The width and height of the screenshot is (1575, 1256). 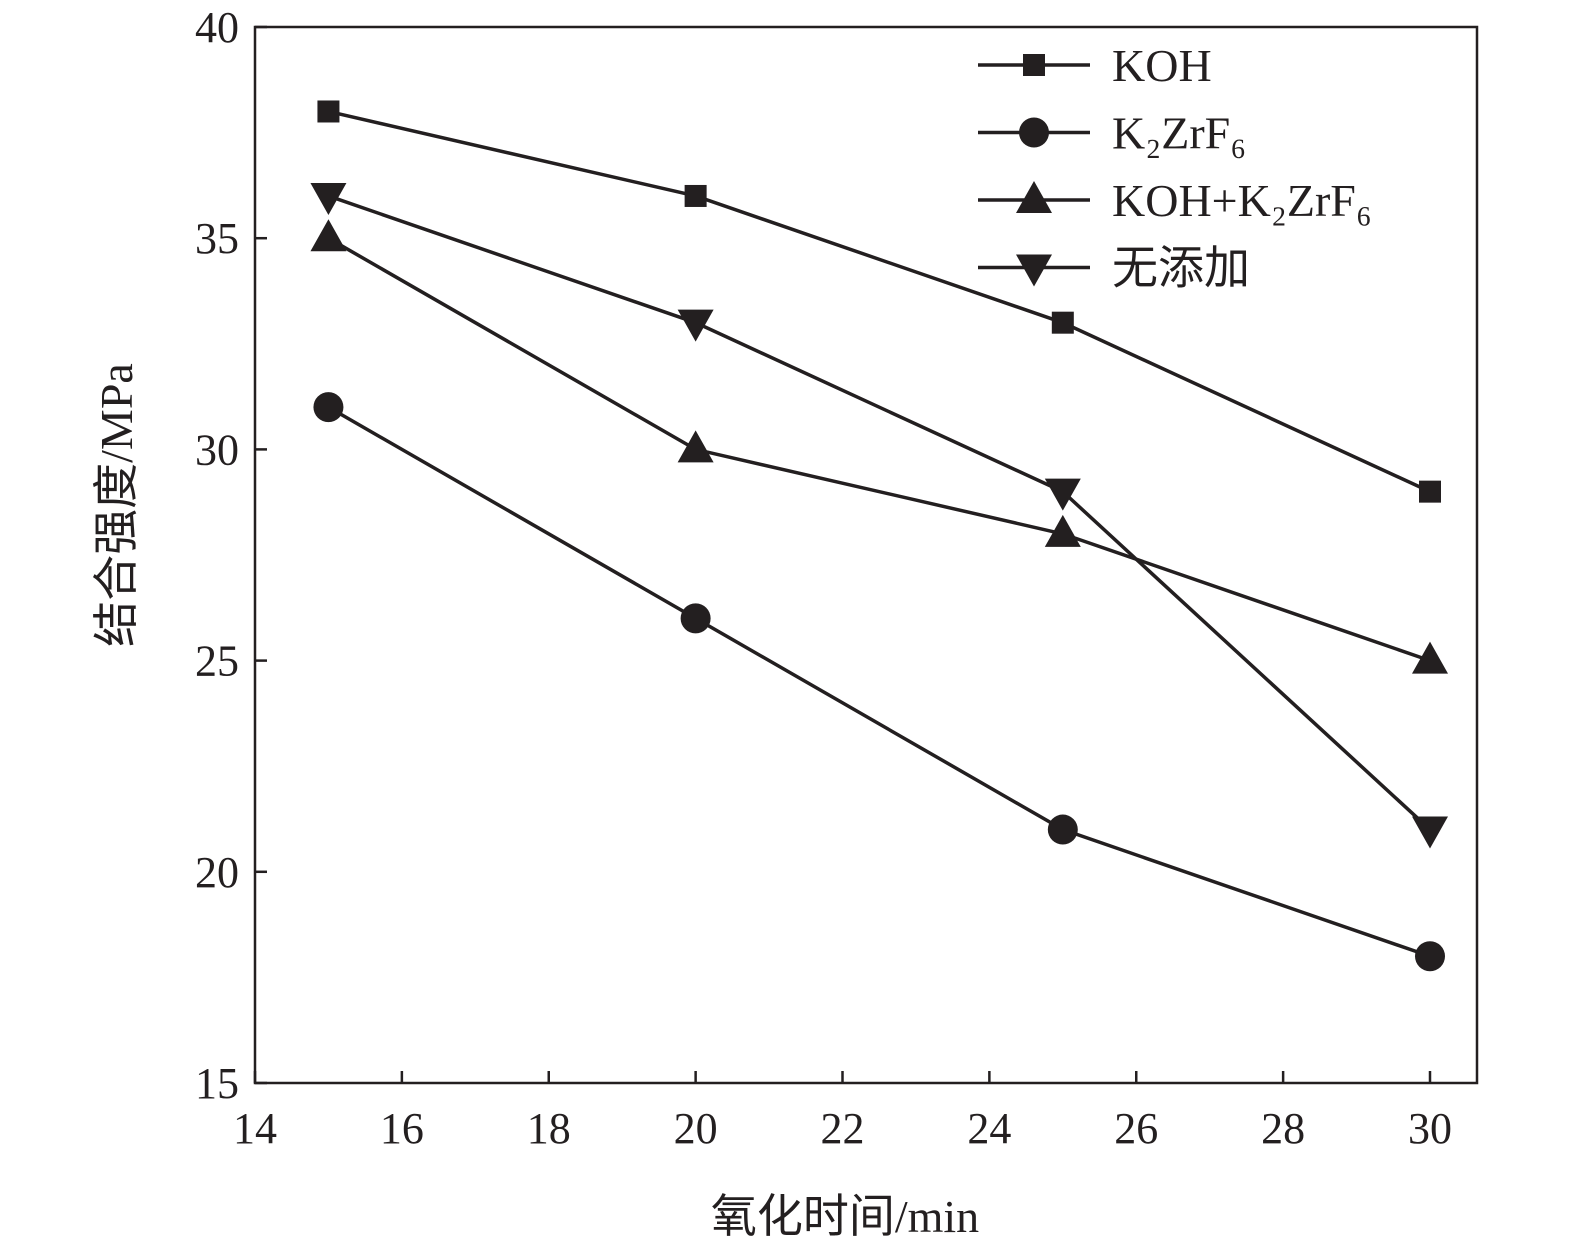 I want to click on legend-label: K₂ZrF₆, so click(x=1179, y=133).